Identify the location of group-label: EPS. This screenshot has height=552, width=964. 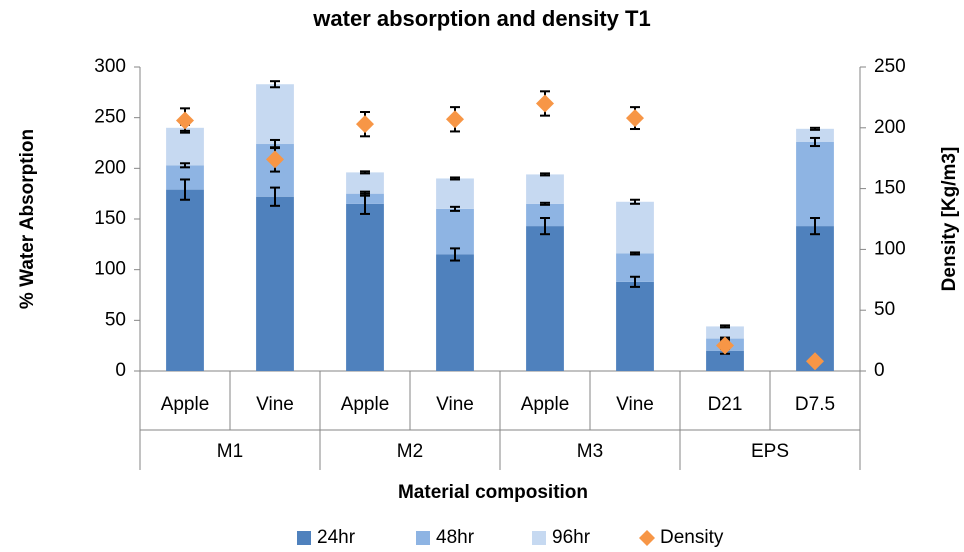
(770, 451).